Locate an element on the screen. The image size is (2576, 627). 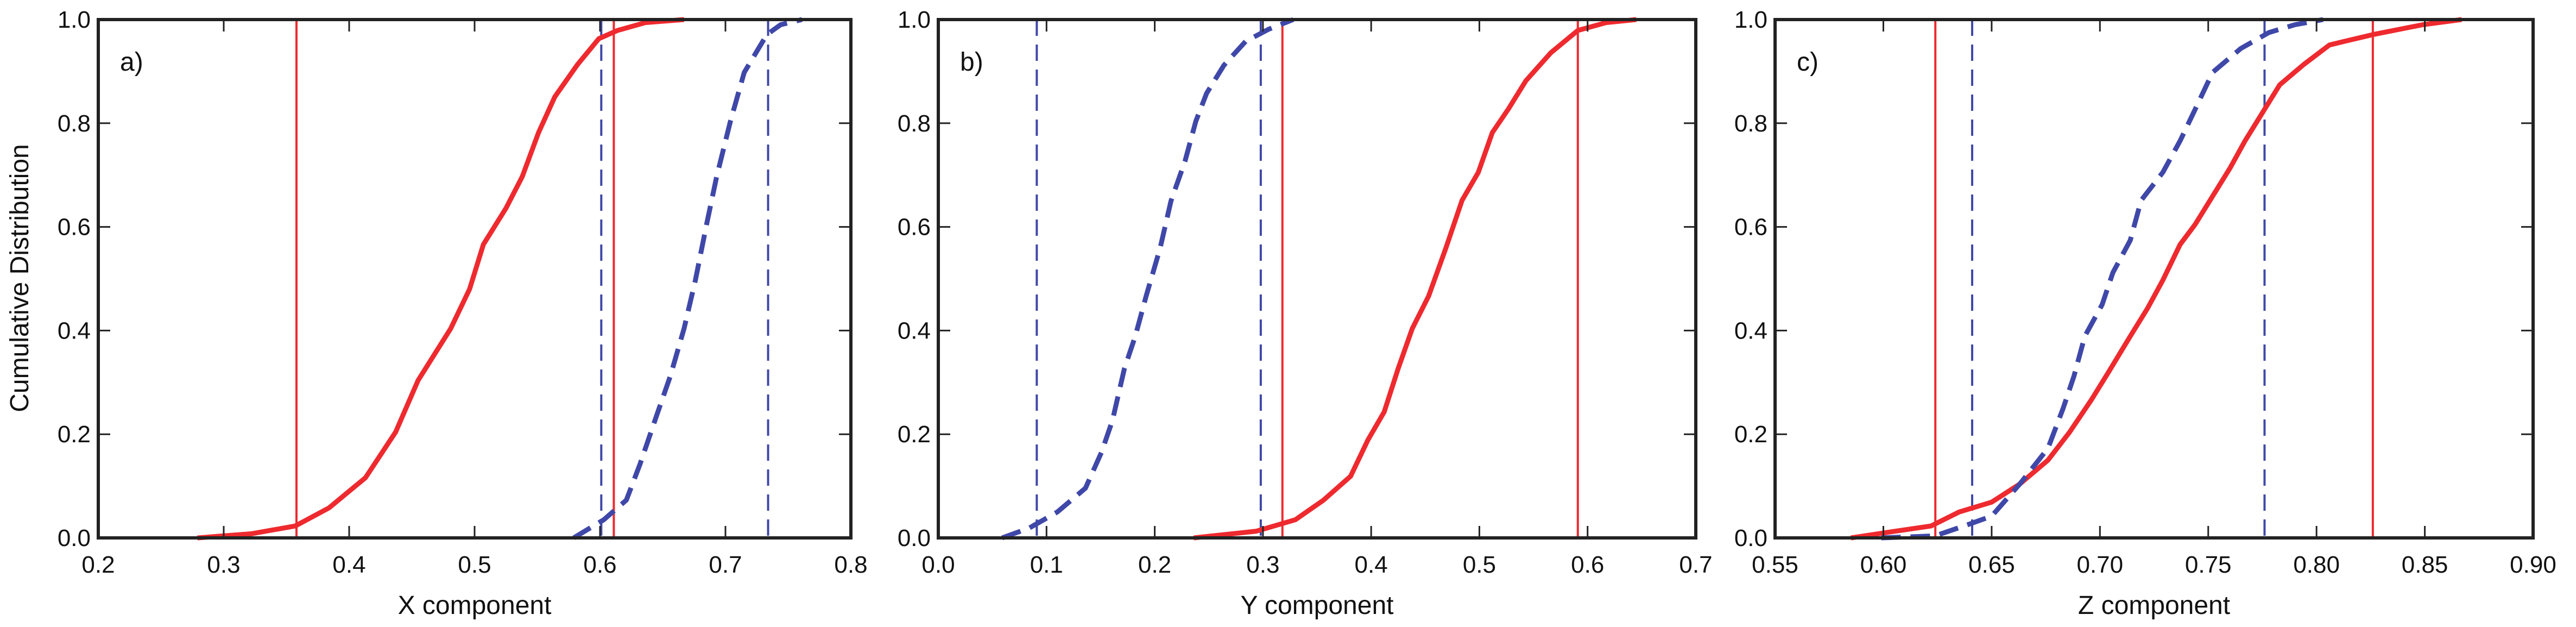
x-tick-label: 0.80 is located at coordinates (2316, 564).